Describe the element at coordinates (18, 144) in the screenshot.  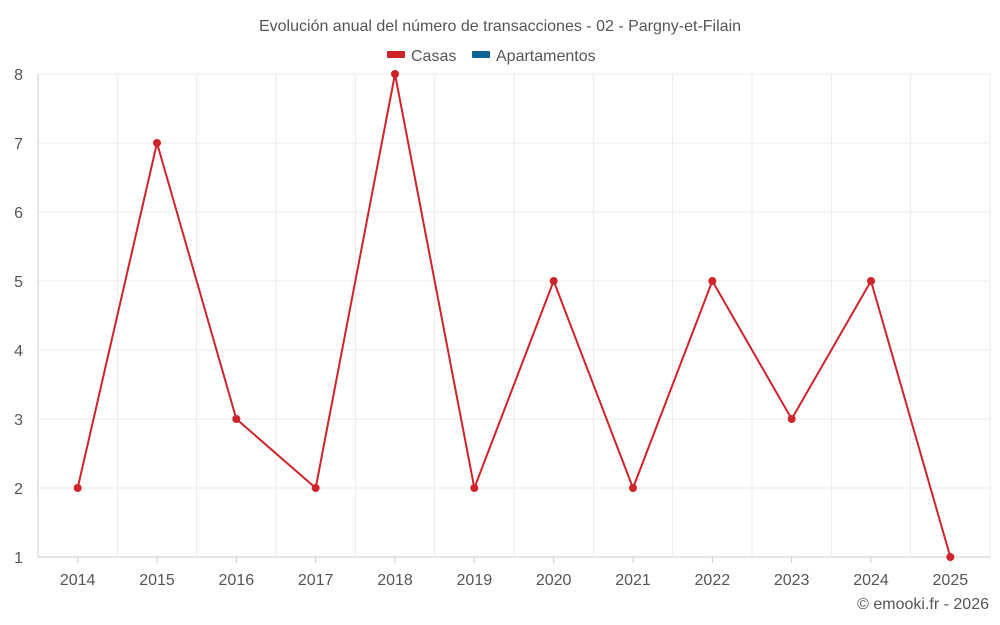
I see `y-tick-label: 7` at that location.